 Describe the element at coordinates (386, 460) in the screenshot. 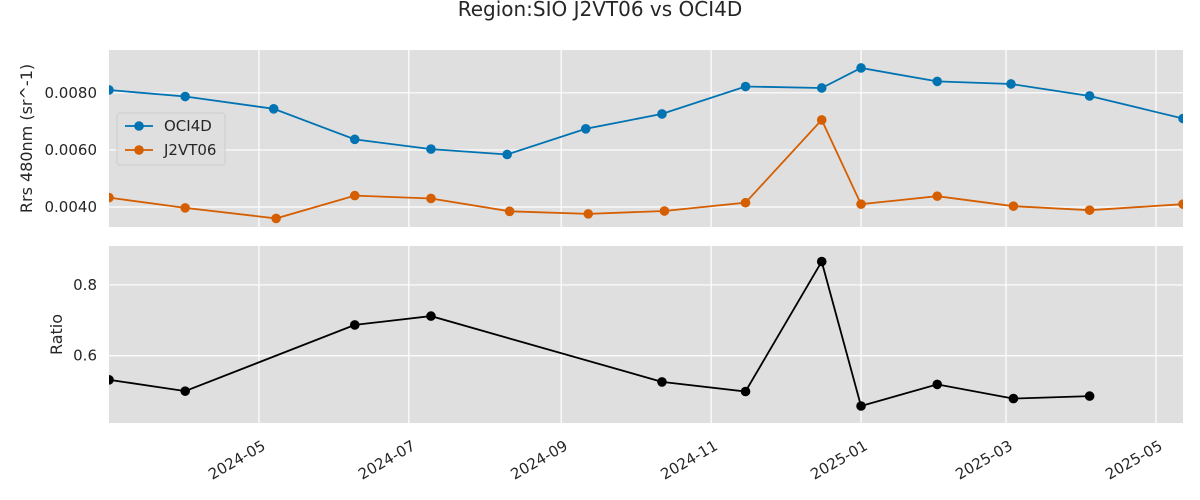

I see `x-tick-label: 2024-07` at that location.